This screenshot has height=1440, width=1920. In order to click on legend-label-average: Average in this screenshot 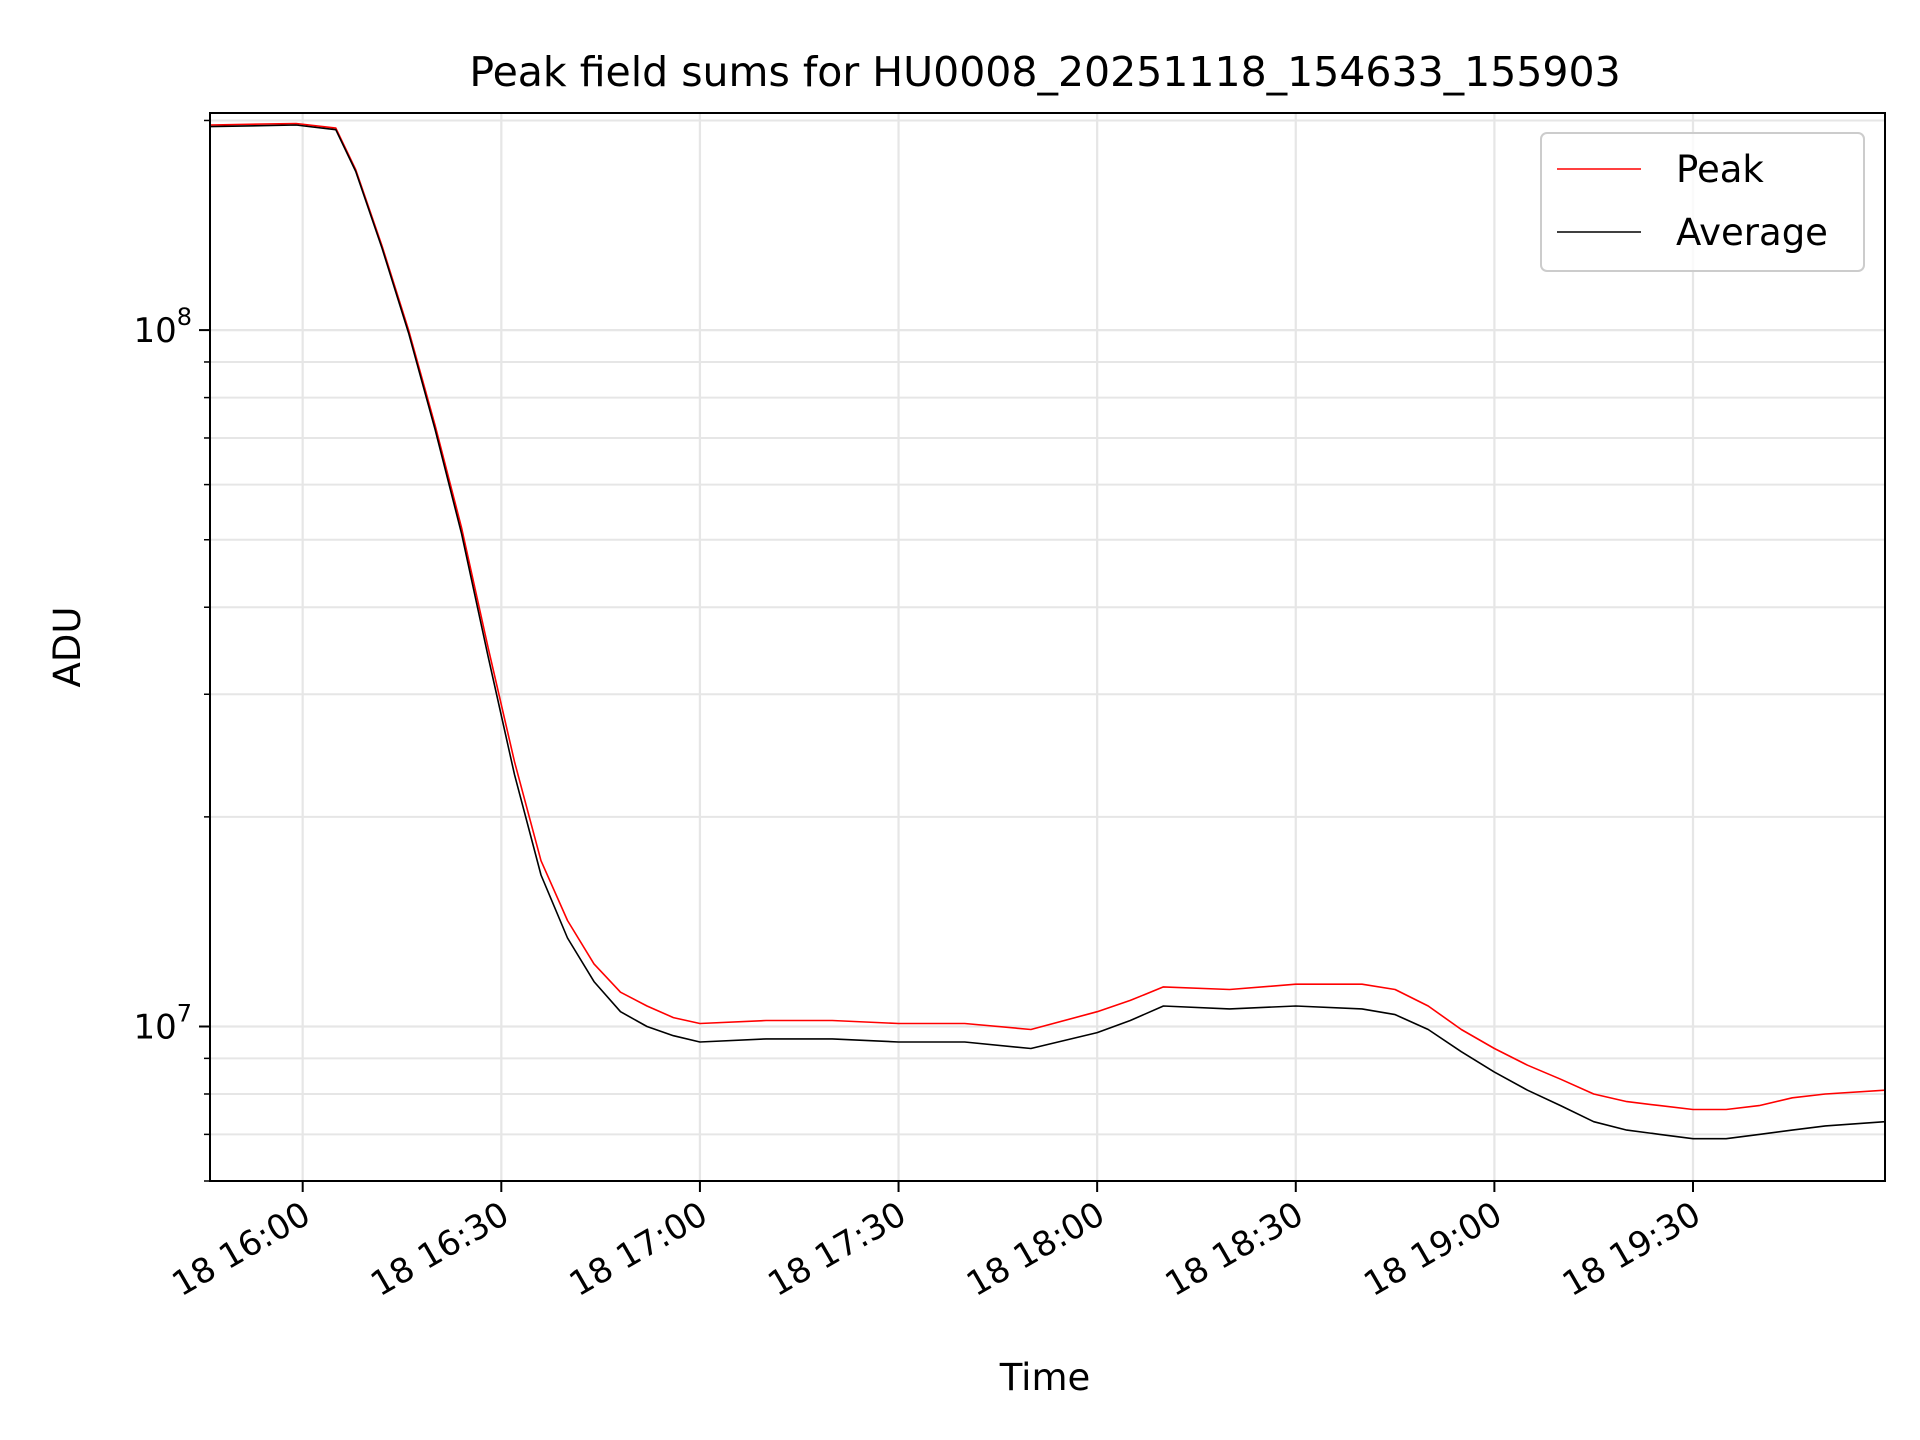, I will do `click(1752, 232)`.